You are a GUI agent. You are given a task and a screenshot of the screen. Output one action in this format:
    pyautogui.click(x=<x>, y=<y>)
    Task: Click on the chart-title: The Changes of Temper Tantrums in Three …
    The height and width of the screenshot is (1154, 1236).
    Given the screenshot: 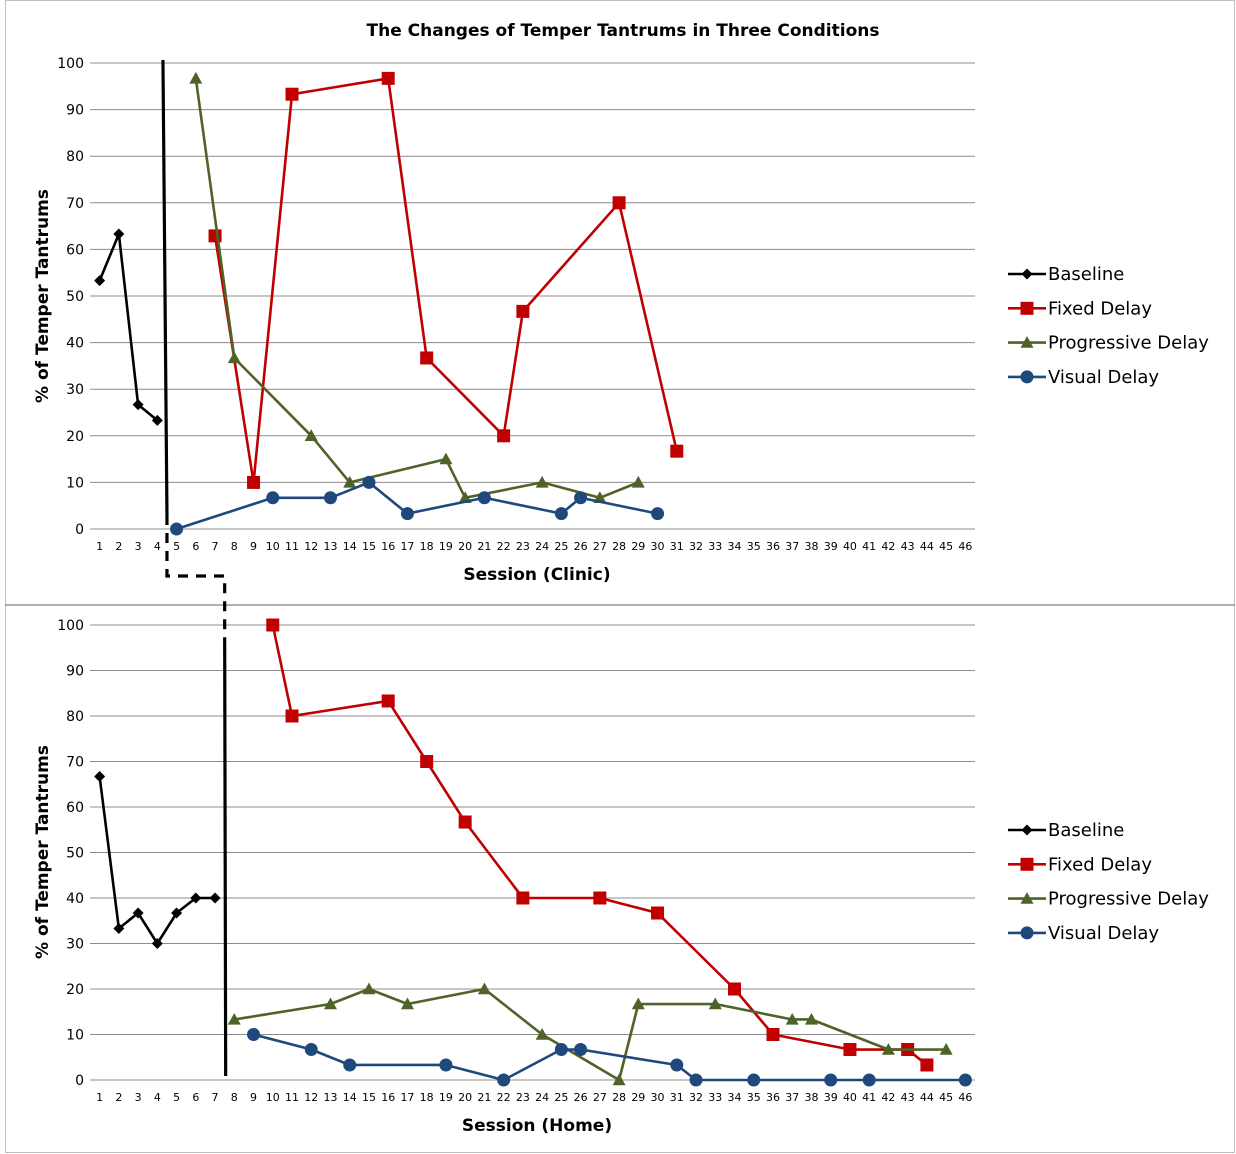 What is the action you would take?
    pyautogui.click(x=623, y=31)
    